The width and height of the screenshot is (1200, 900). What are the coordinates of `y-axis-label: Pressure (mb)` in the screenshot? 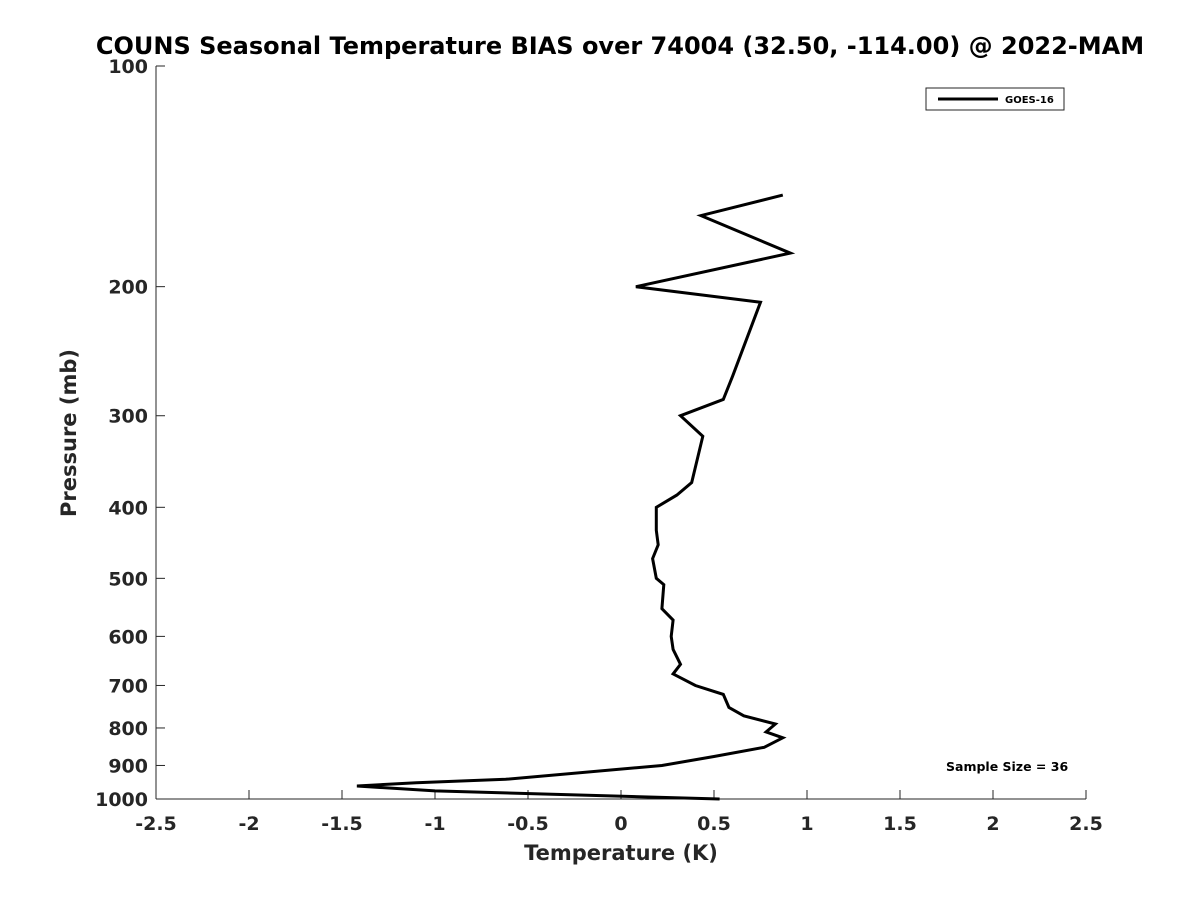 It's located at (69, 433).